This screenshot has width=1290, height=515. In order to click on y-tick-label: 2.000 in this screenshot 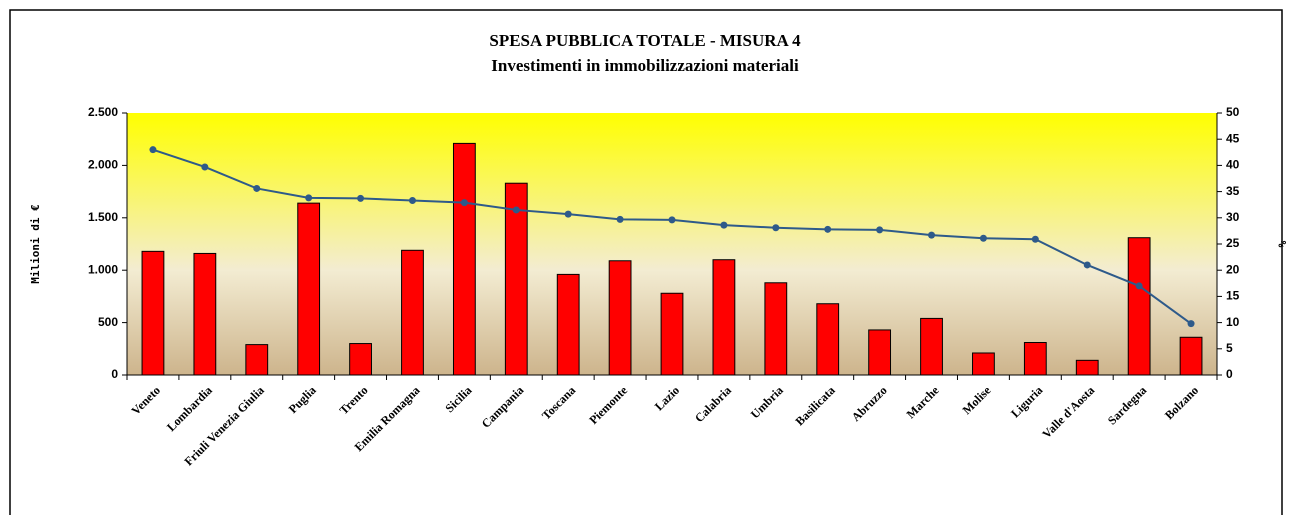, I will do `click(103, 165)`.